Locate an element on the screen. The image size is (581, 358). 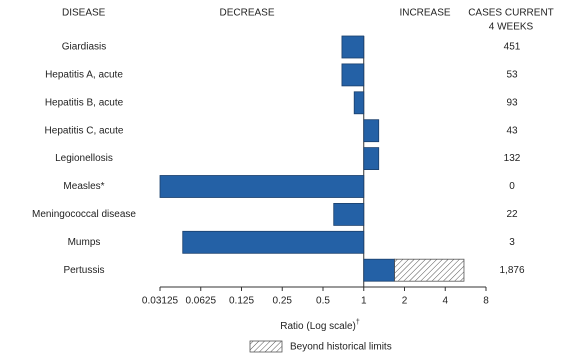
cases-label: 1,876 is located at coordinates (511, 270).